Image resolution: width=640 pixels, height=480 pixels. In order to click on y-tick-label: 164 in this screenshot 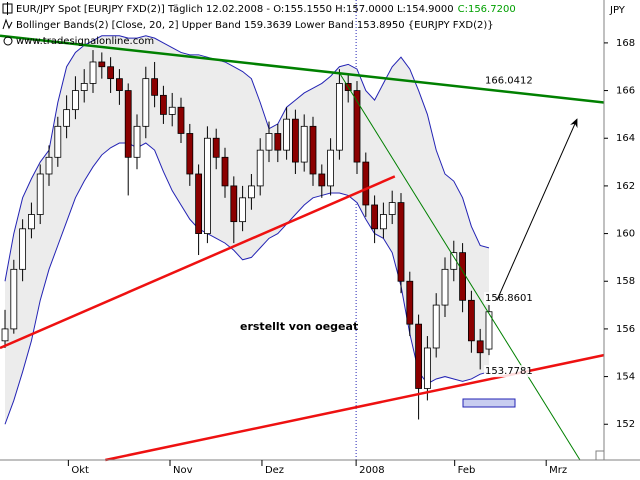, I will do `click(625, 138)`.